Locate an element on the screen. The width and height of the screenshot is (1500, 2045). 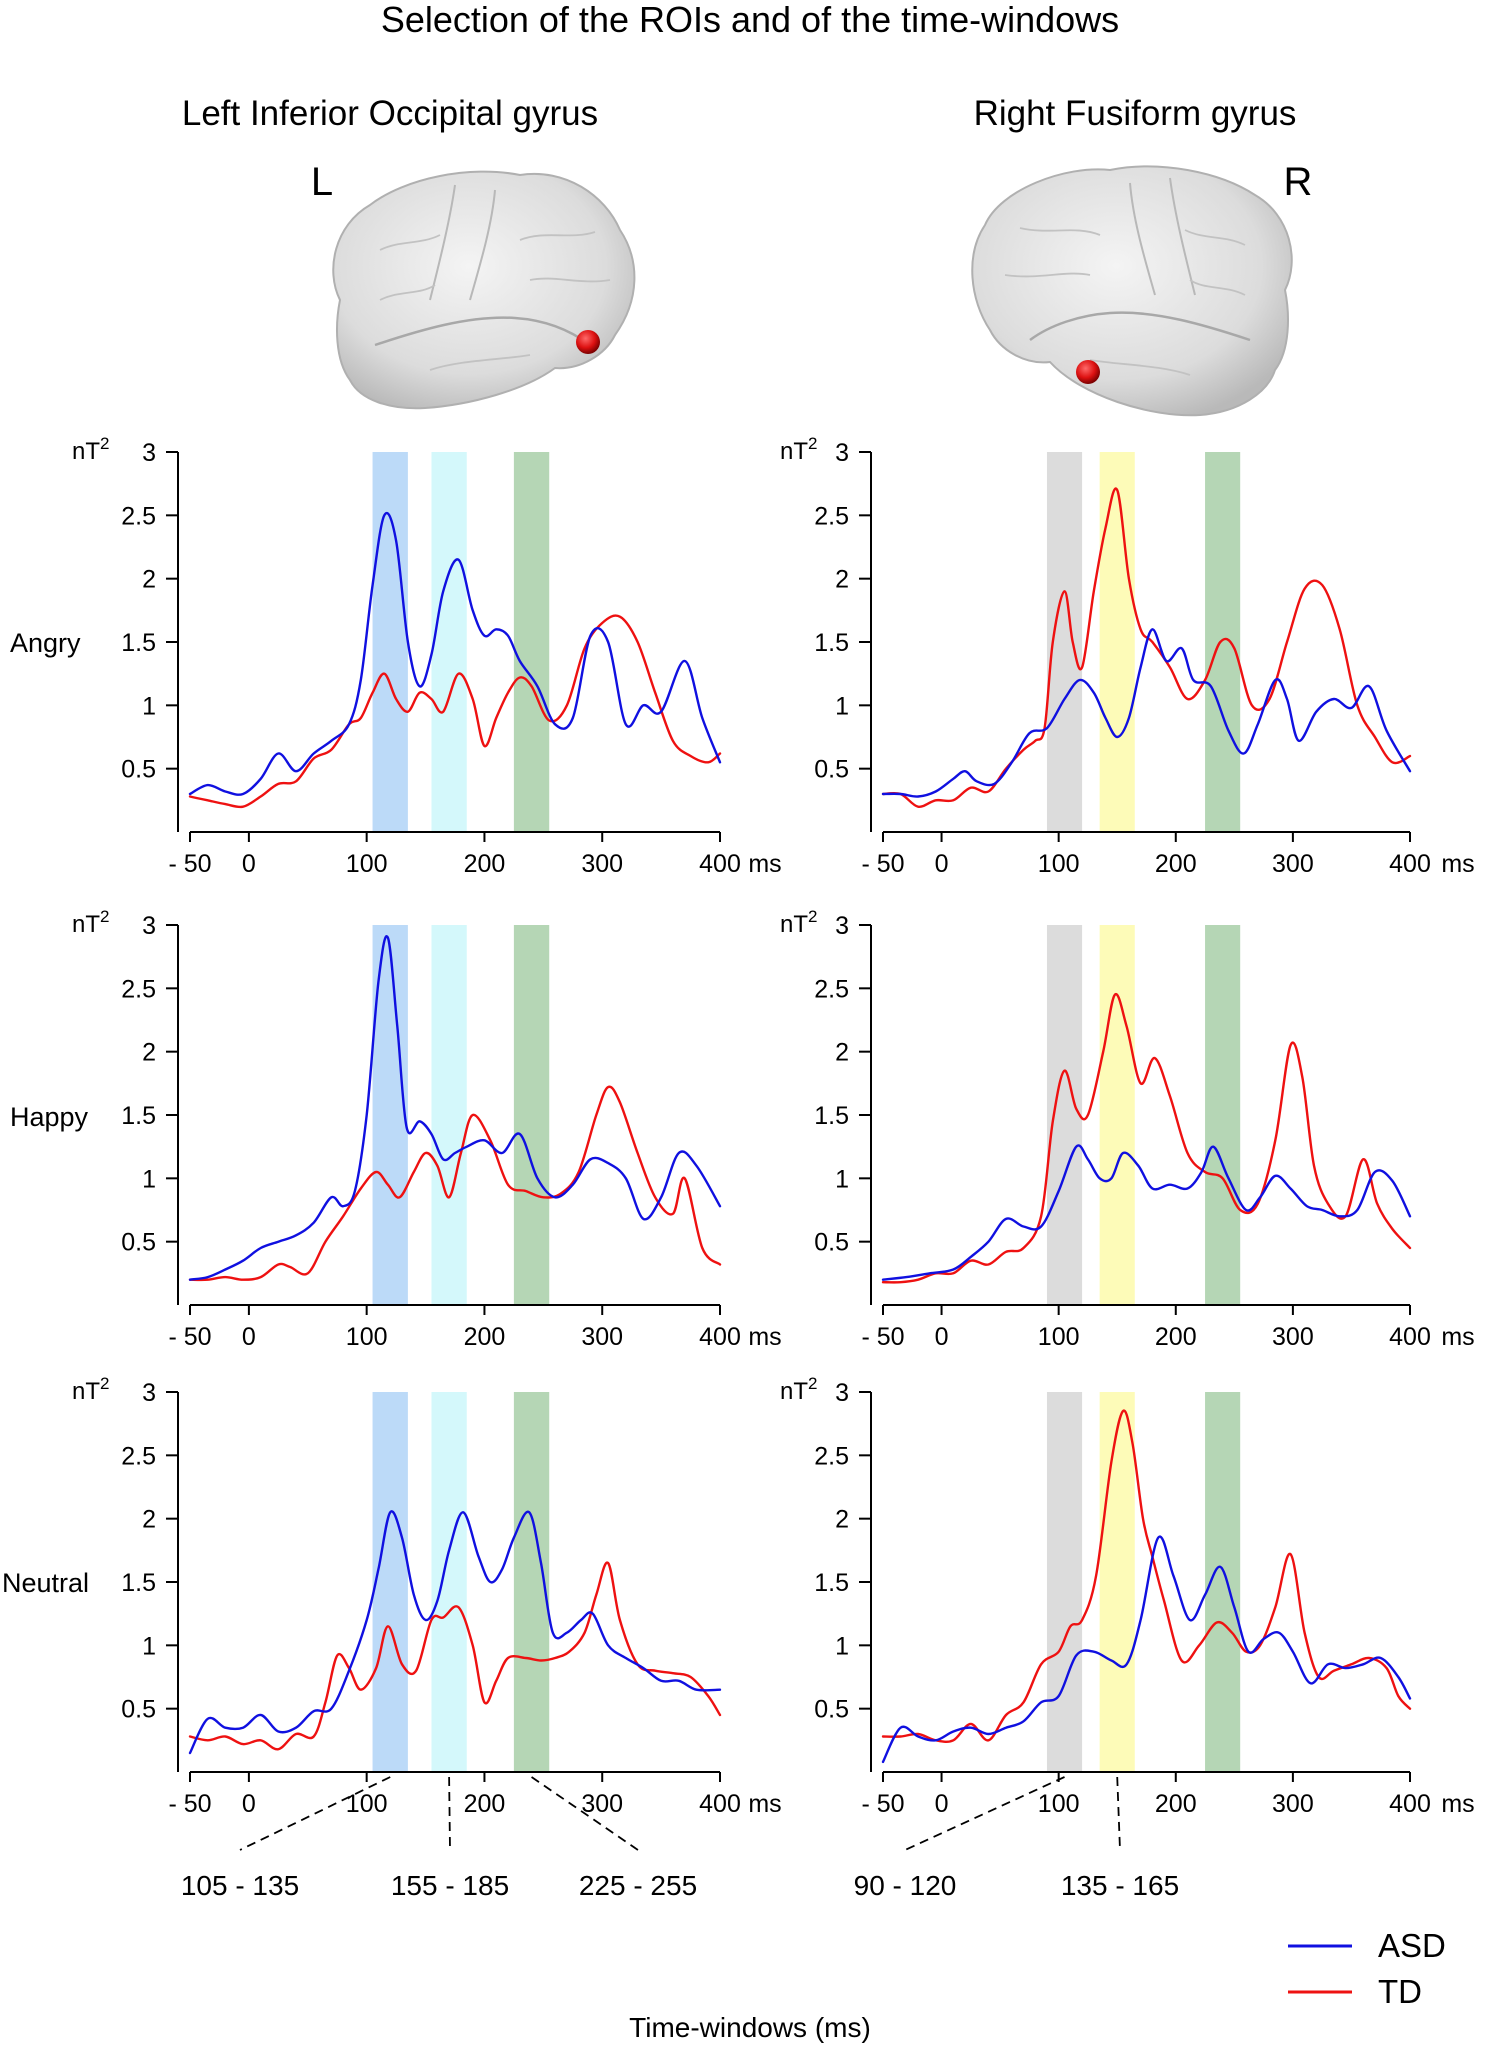
time-window-label: 90 - 120 is located at coordinates (905, 1885).